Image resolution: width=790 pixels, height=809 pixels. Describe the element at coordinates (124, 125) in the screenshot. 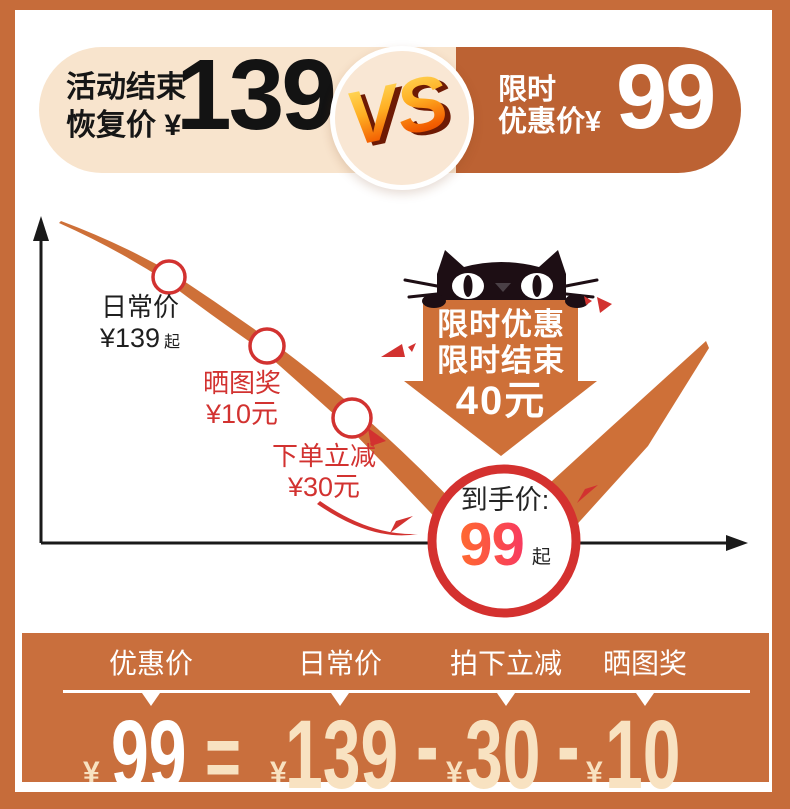

I see `regular-line2: 恢复价 ¥` at that location.